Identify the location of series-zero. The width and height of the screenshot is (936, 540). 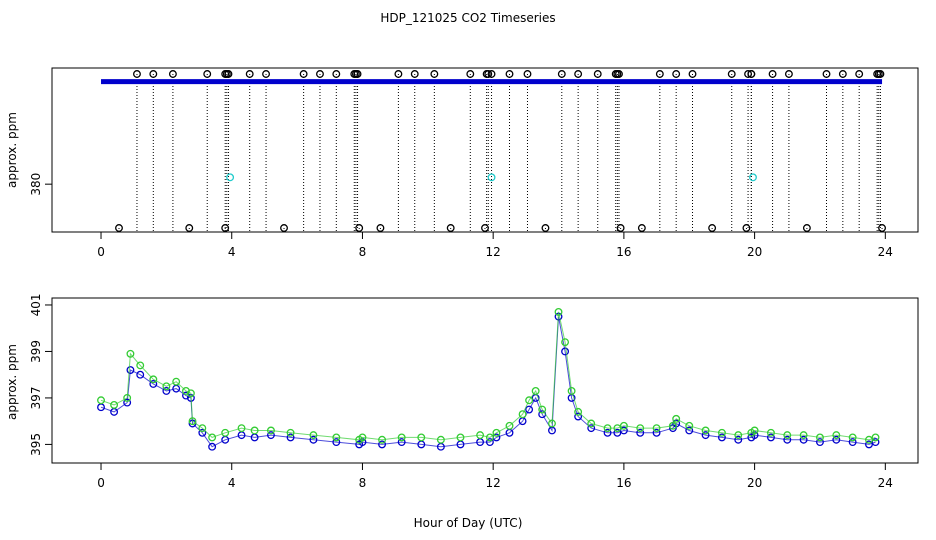
(501, 228).